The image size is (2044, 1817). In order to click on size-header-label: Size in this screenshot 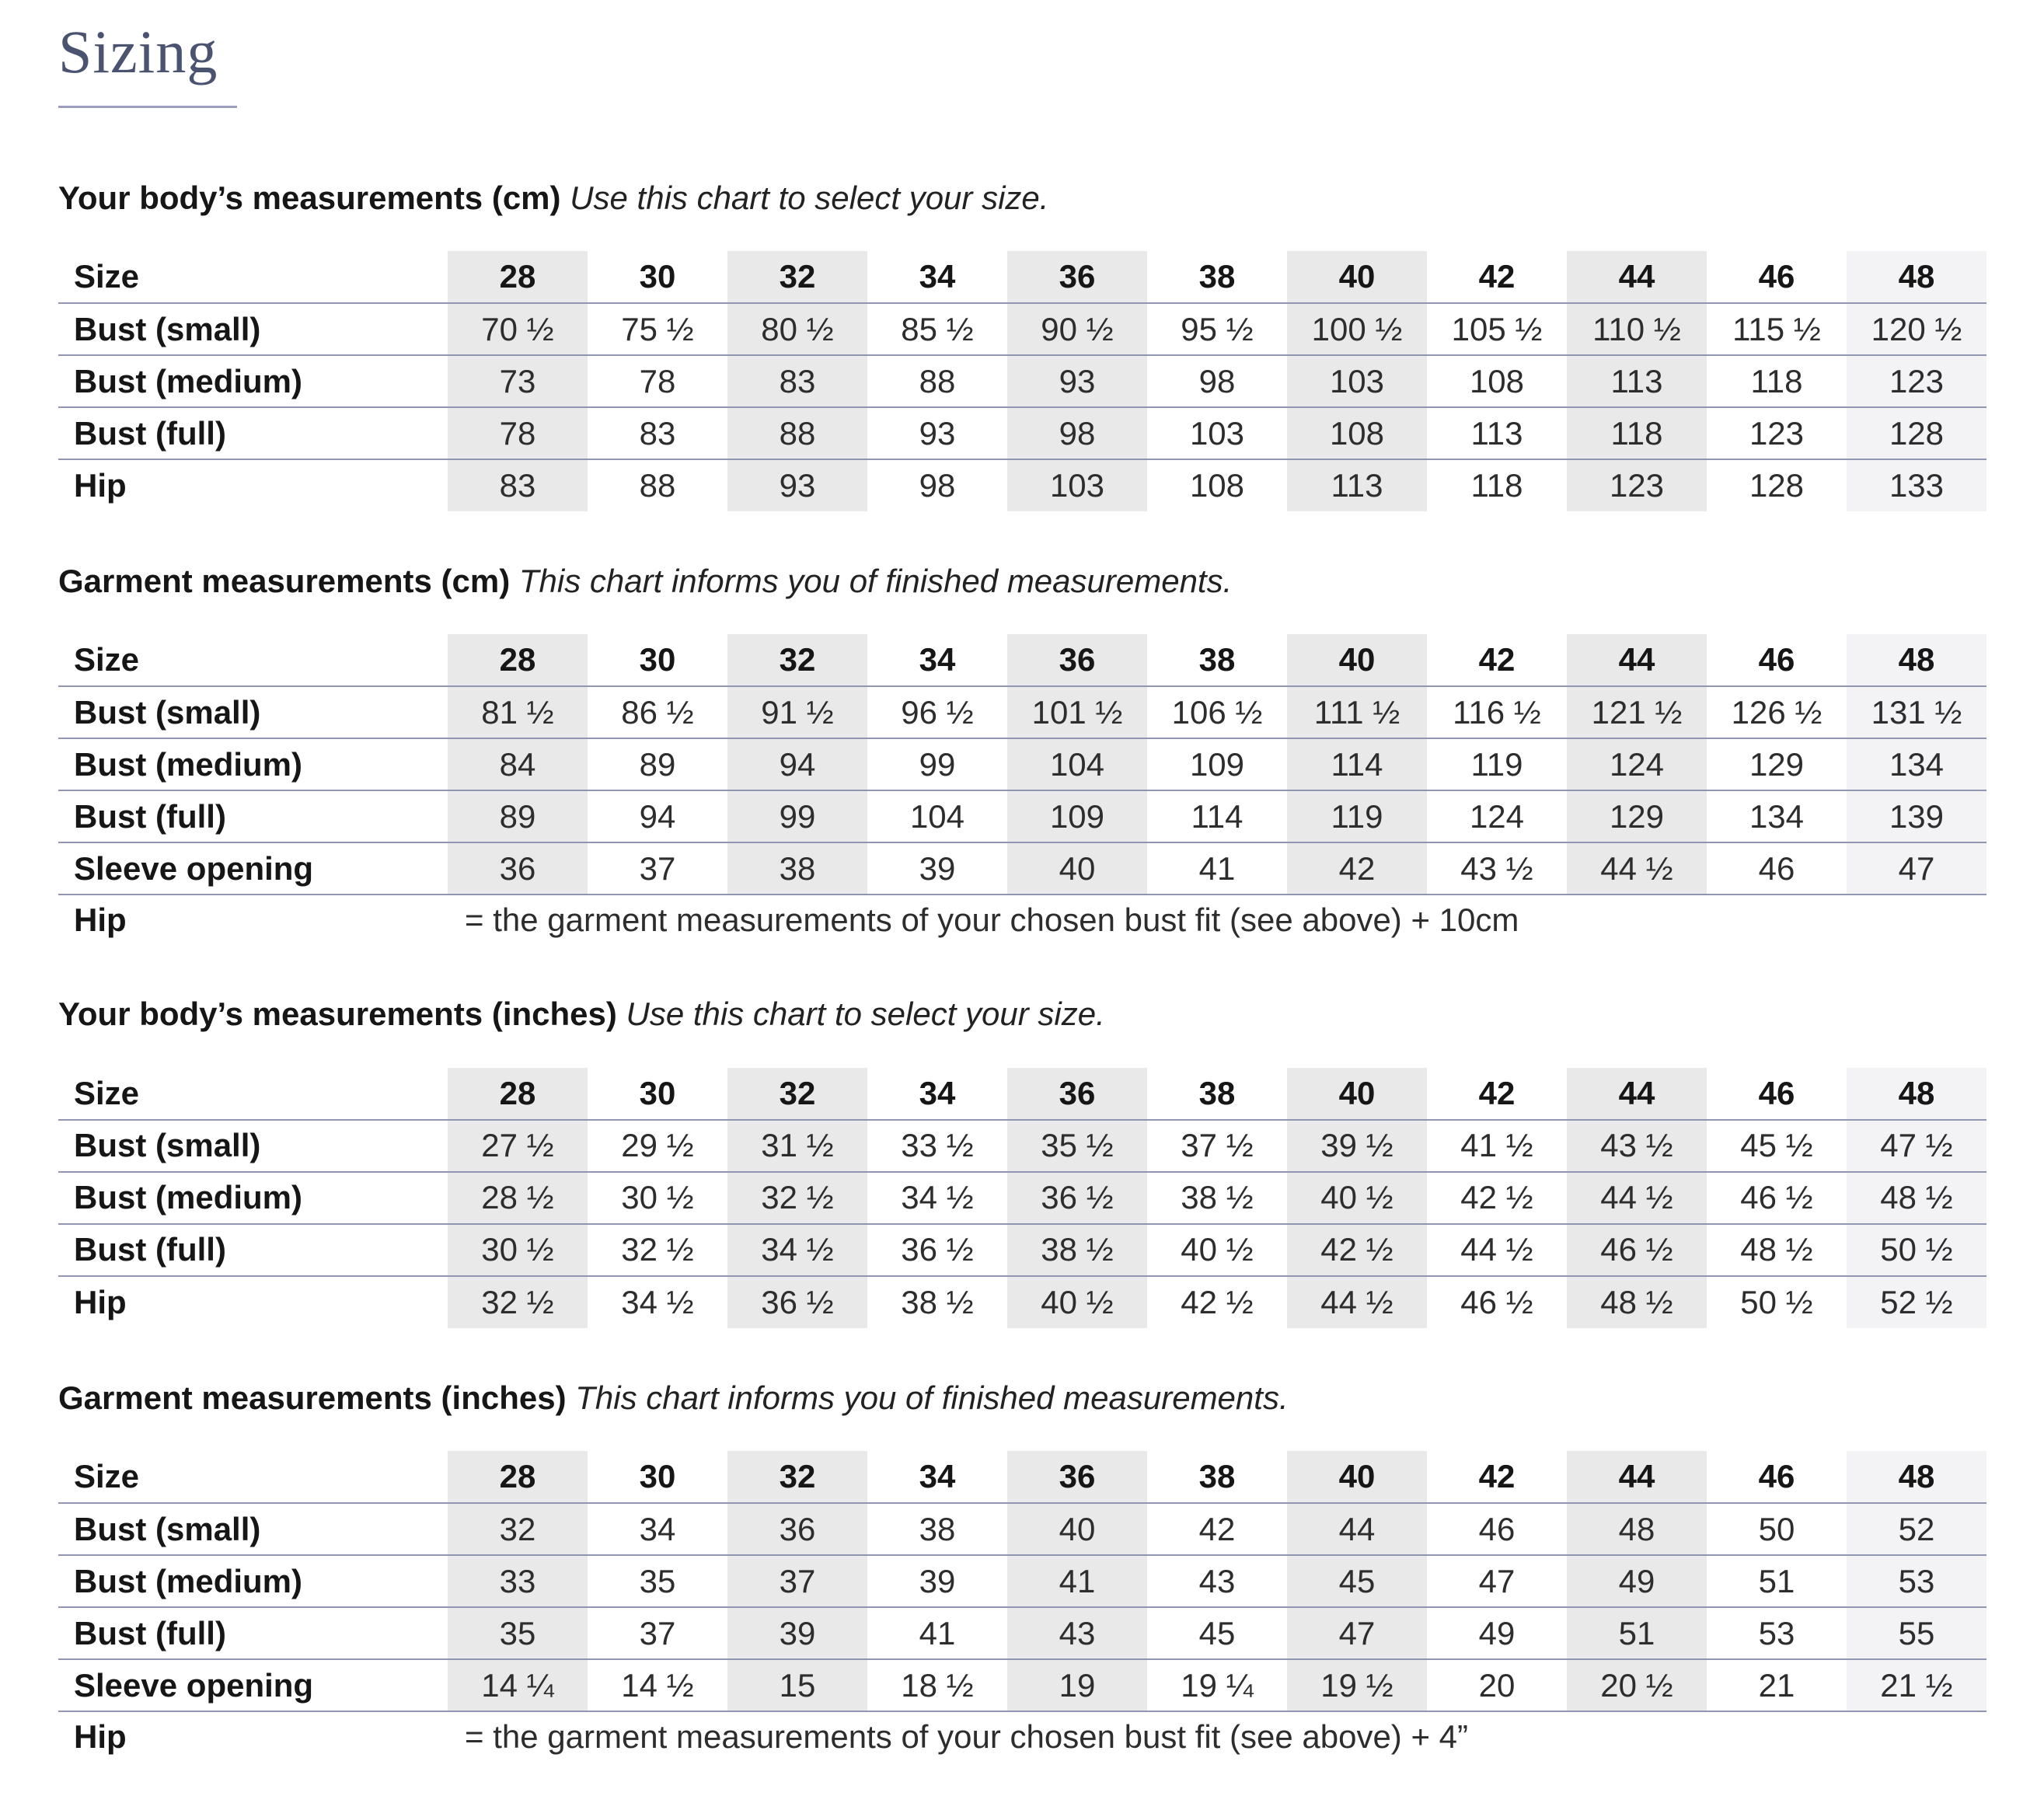, I will do `click(253, 1478)`.